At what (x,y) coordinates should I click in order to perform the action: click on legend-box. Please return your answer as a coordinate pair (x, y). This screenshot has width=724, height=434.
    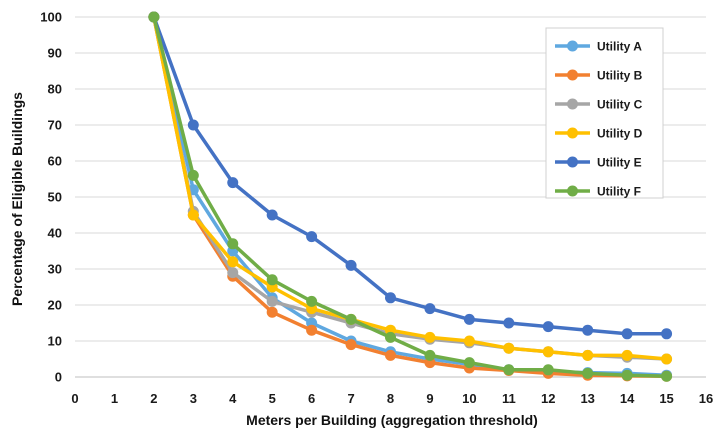
    Looking at the image, I should click on (604, 113).